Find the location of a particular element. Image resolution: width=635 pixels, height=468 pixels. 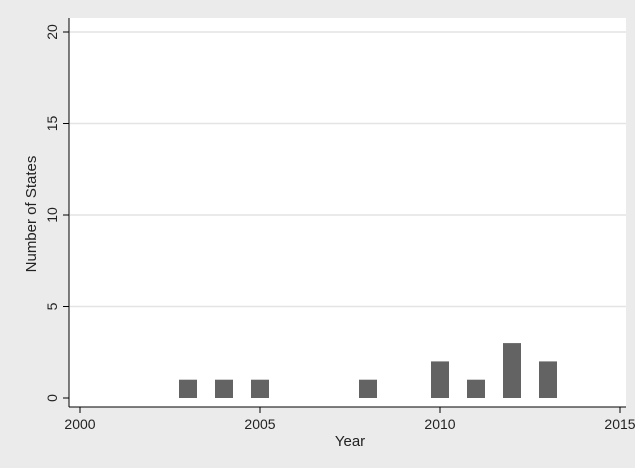

bar-2003 is located at coordinates (188, 388).